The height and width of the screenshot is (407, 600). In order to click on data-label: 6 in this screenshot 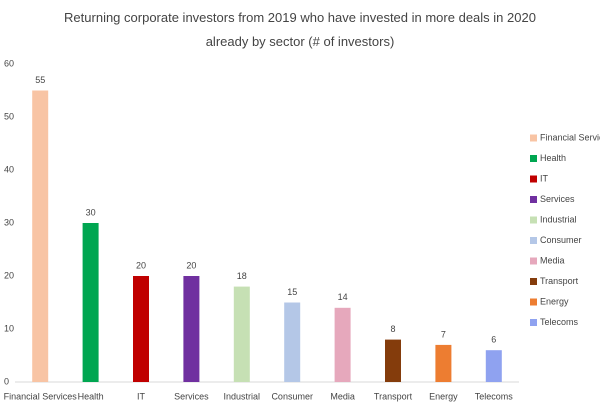, I will do `click(493, 340)`.